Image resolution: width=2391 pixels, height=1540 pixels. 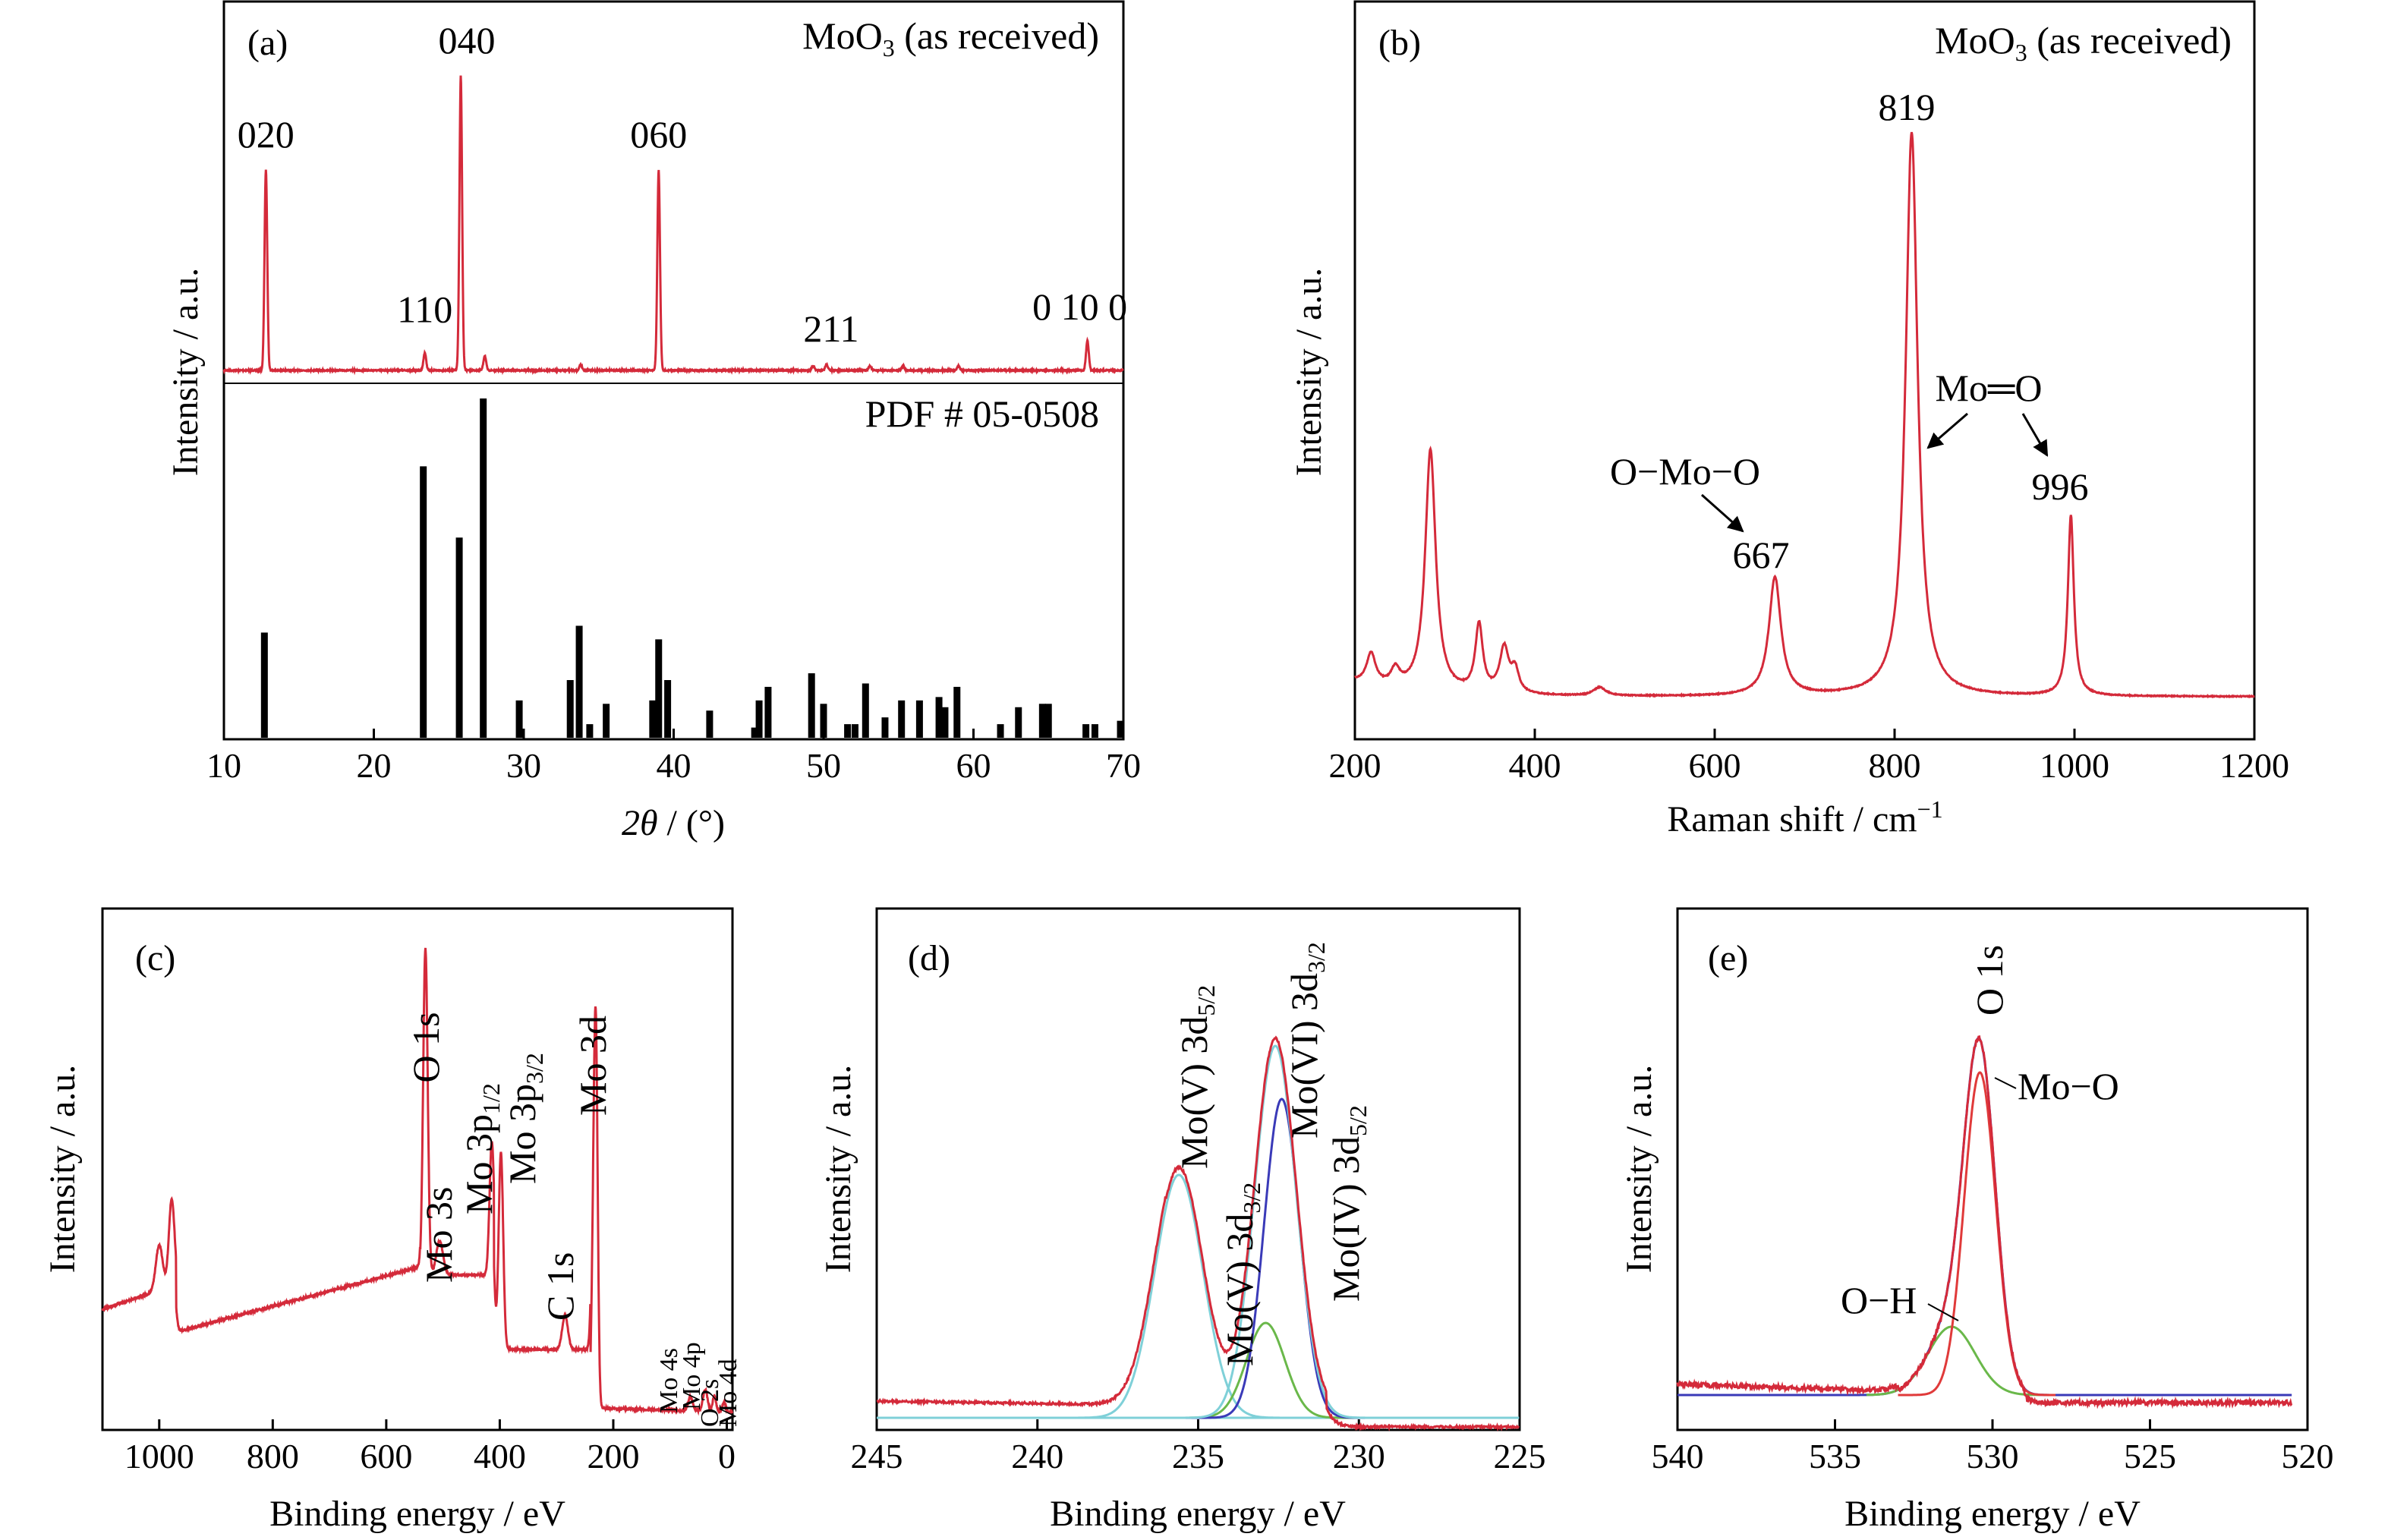 What do you see at coordinates (1993, 1456) in the screenshot?
I see `panel-e-xtick-label: 530` at bounding box center [1993, 1456].